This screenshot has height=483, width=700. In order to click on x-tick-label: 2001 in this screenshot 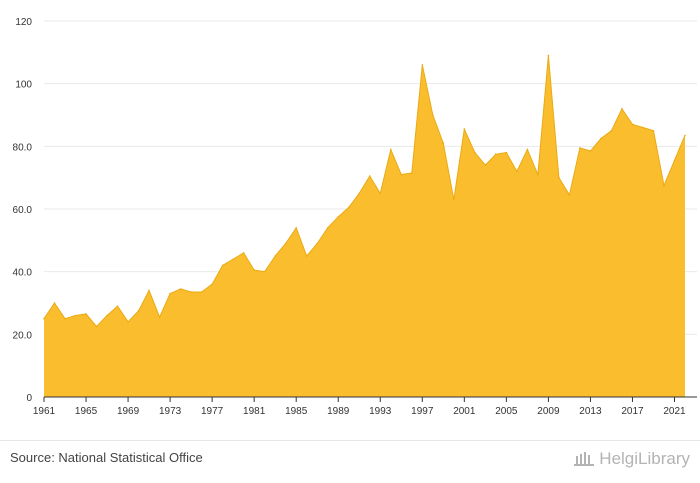, I will do `click(464, 411)`.